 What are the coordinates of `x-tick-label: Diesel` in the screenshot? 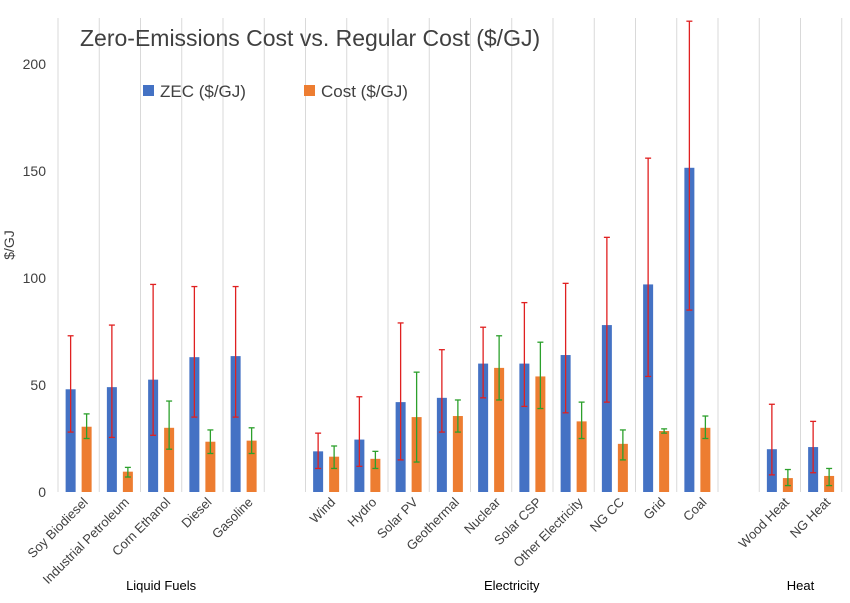 It's located at (196, 512).